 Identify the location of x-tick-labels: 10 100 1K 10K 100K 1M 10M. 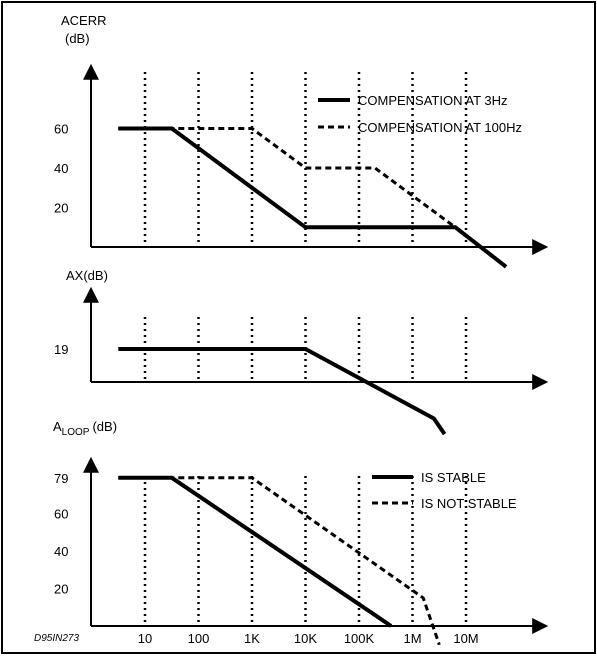
(308, 638).